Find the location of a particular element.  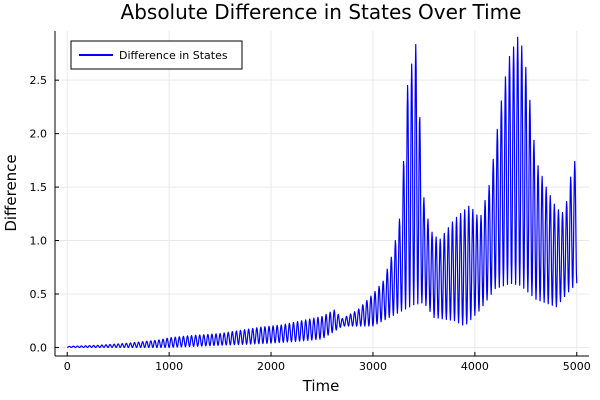

y-axis-ticks: 0.0 0.5 1.0 1.5 2.0 2.5 is located at coordinates (44, 214).